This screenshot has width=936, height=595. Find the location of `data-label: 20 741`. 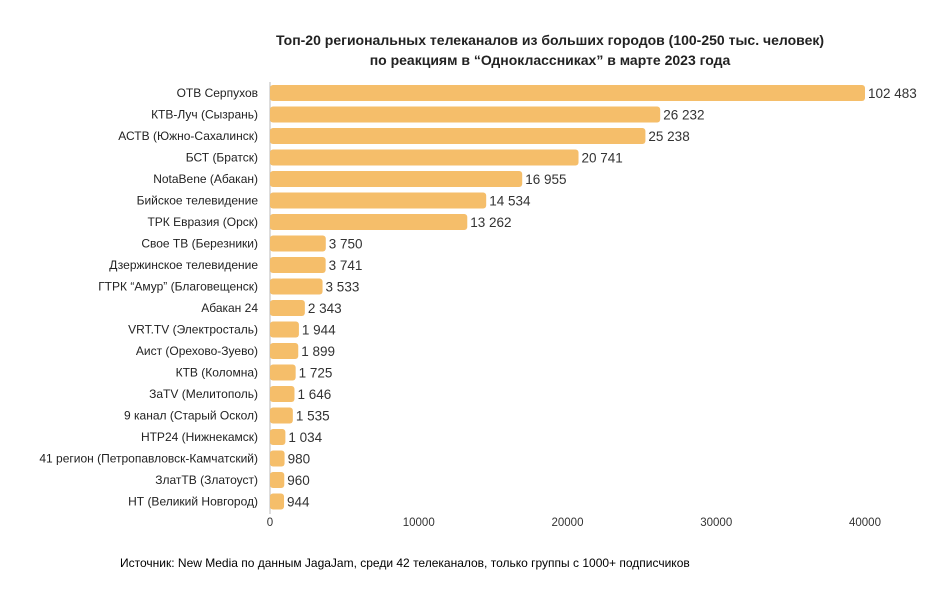

data-label: 20 741 is located at coordinates (602, 158).